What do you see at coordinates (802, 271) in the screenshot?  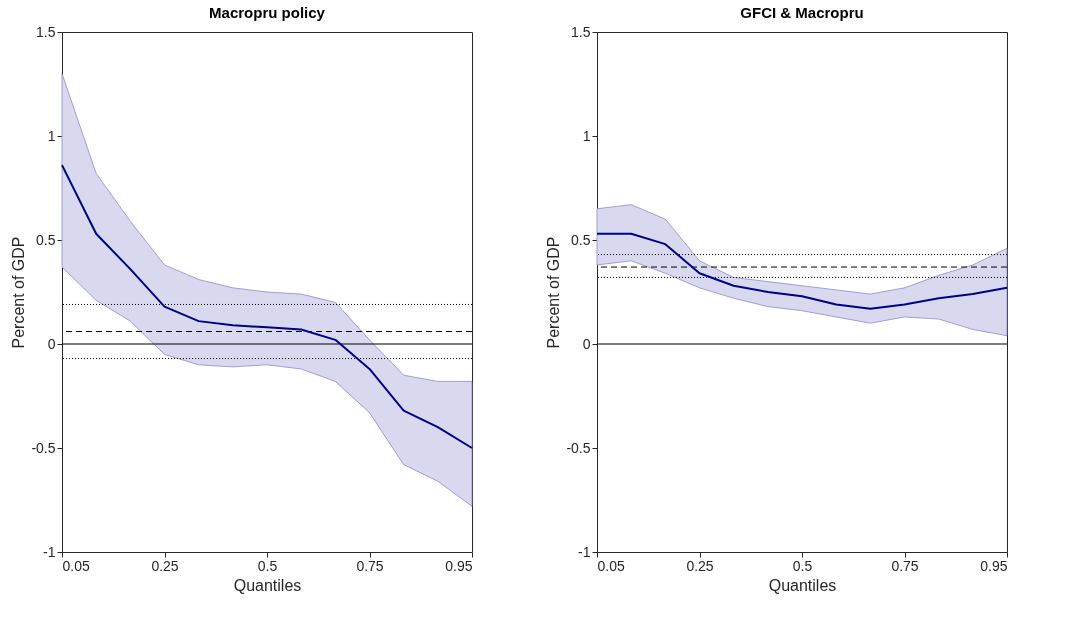 I see `line-series` at bounding box center [802, 271].